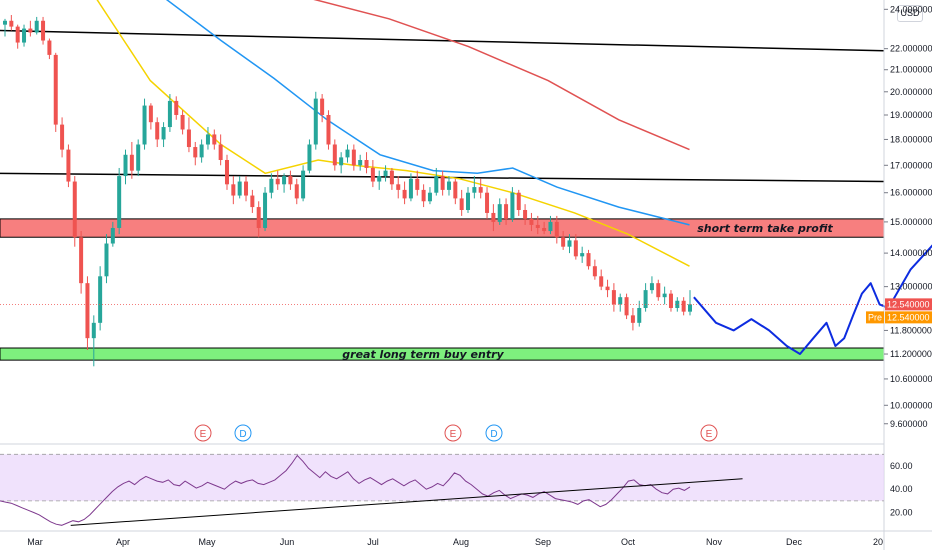 This screenshot has height=550, width=932. I want to click on rsi-tick-label: 40.00, so click(901, 489).